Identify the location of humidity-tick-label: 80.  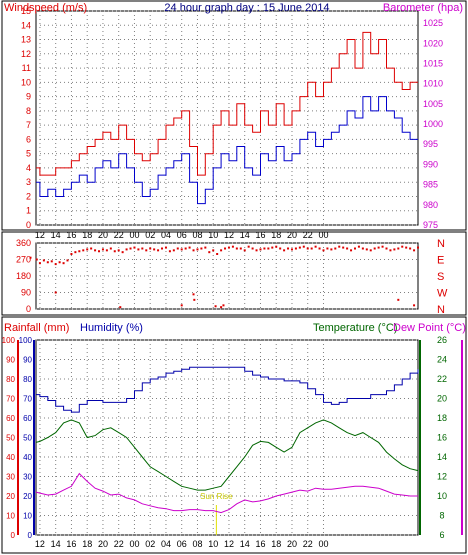
(27, 379).